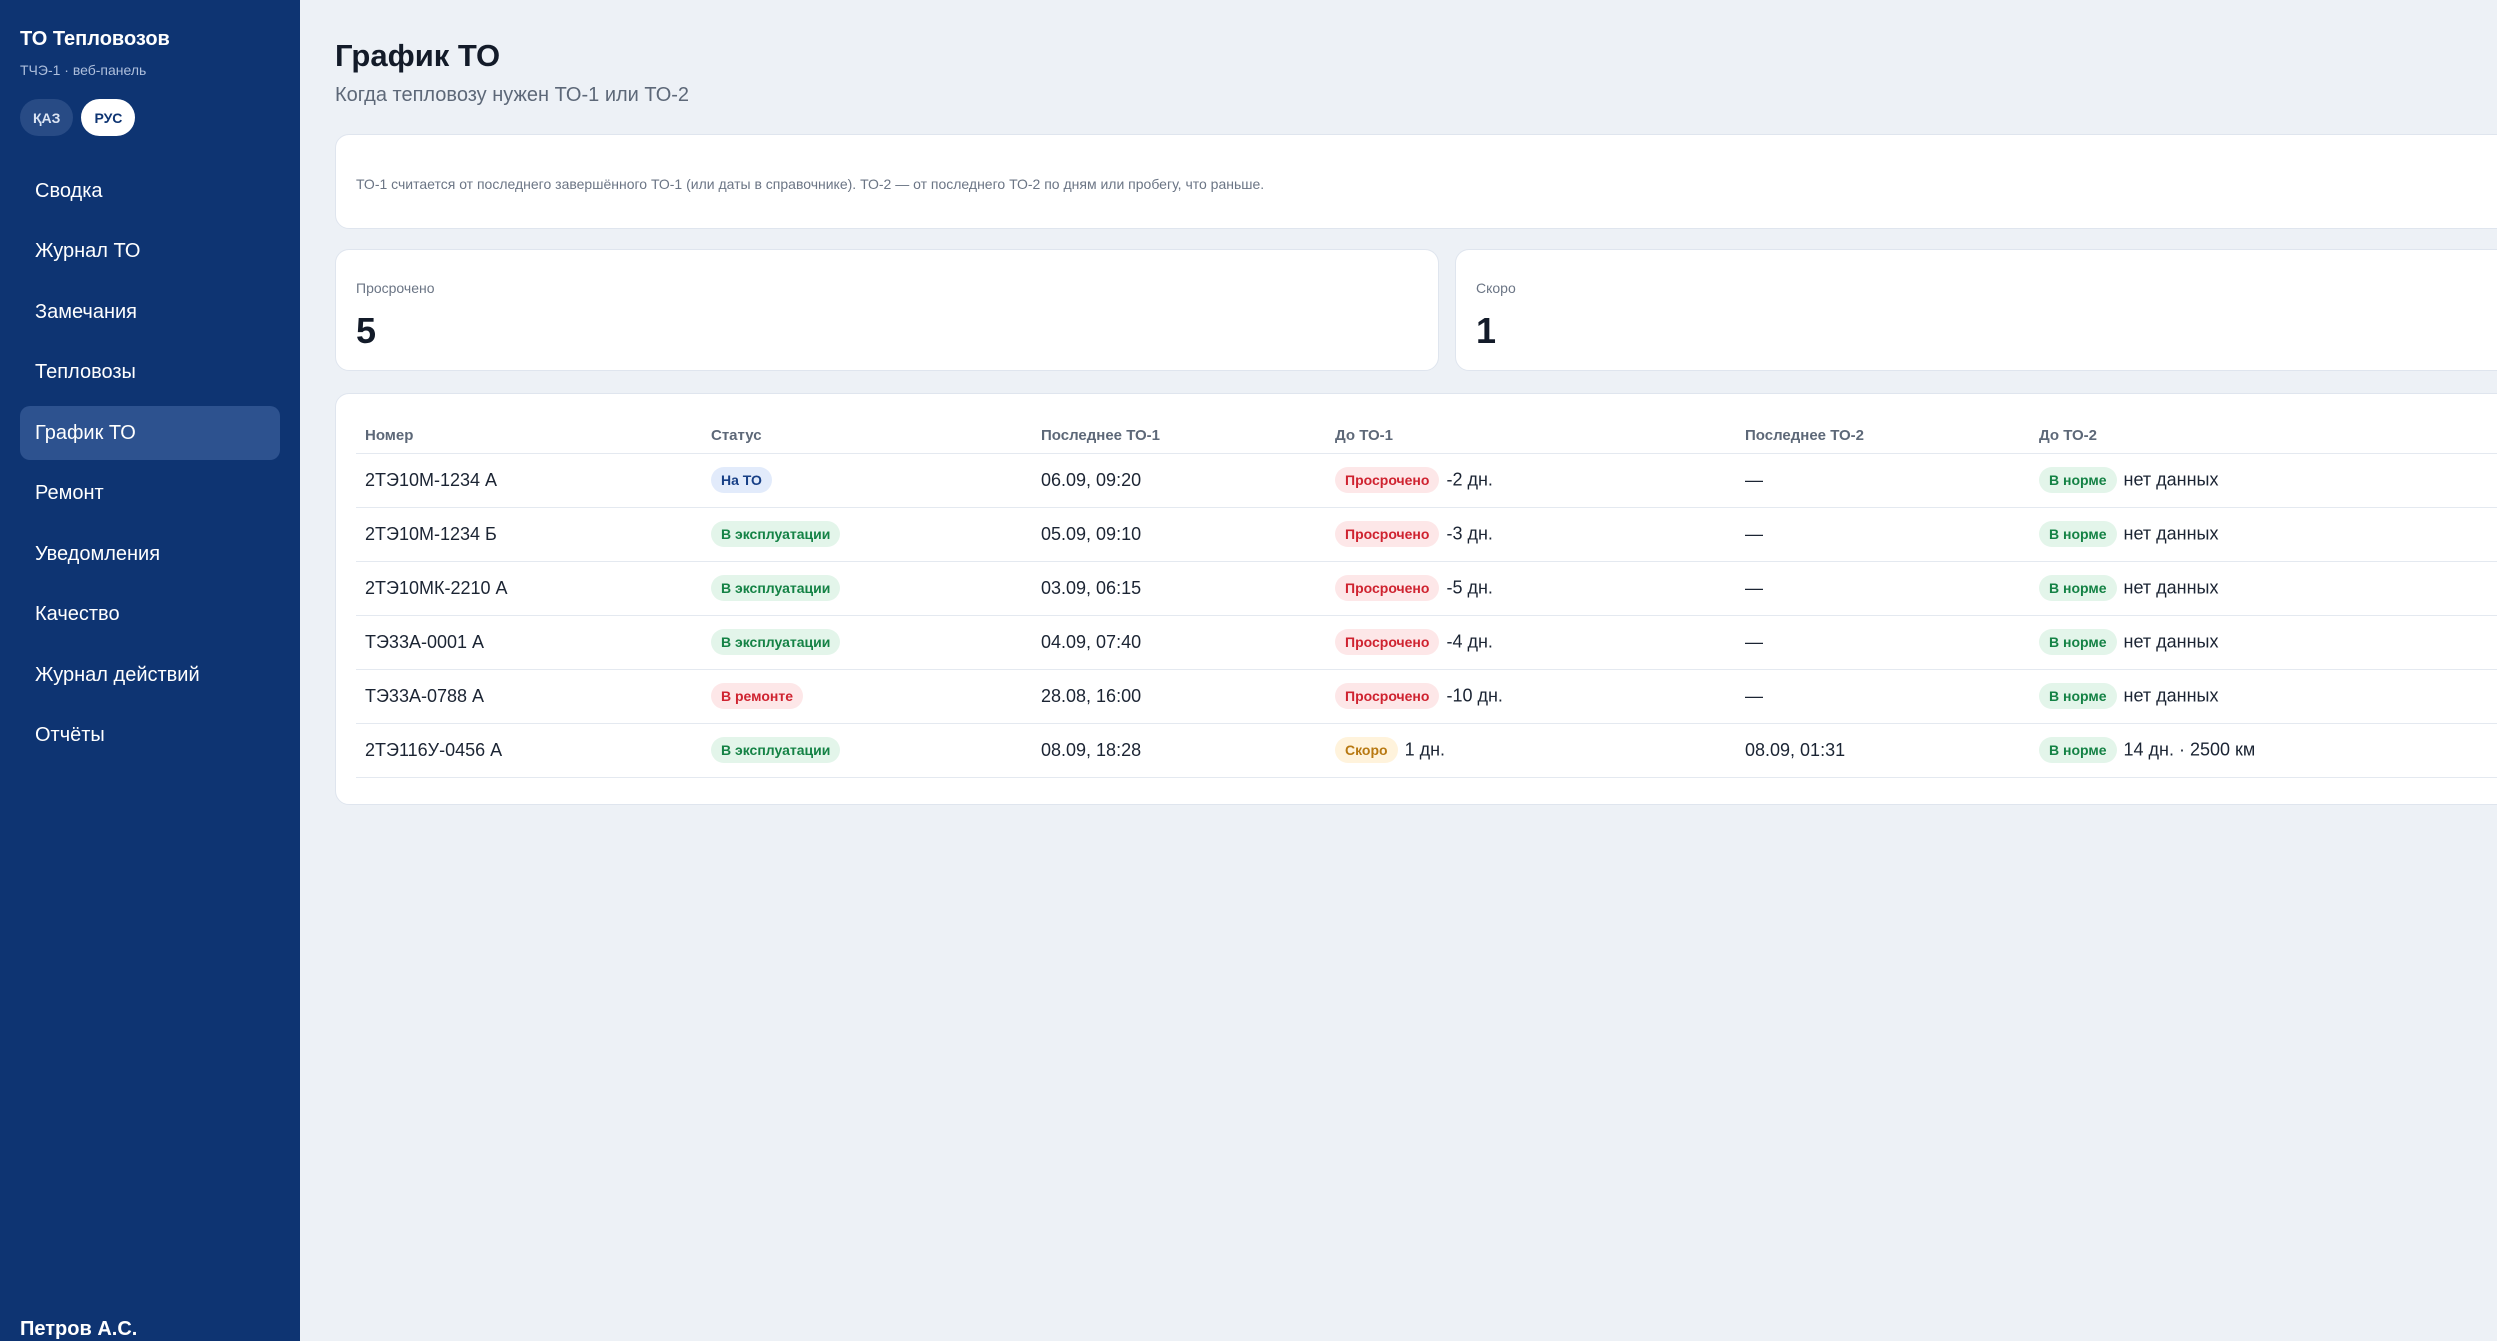 This screenshot has height=1341, width=2497. I want to click on to1-due-value: -10 дн., so click(1474, 695).